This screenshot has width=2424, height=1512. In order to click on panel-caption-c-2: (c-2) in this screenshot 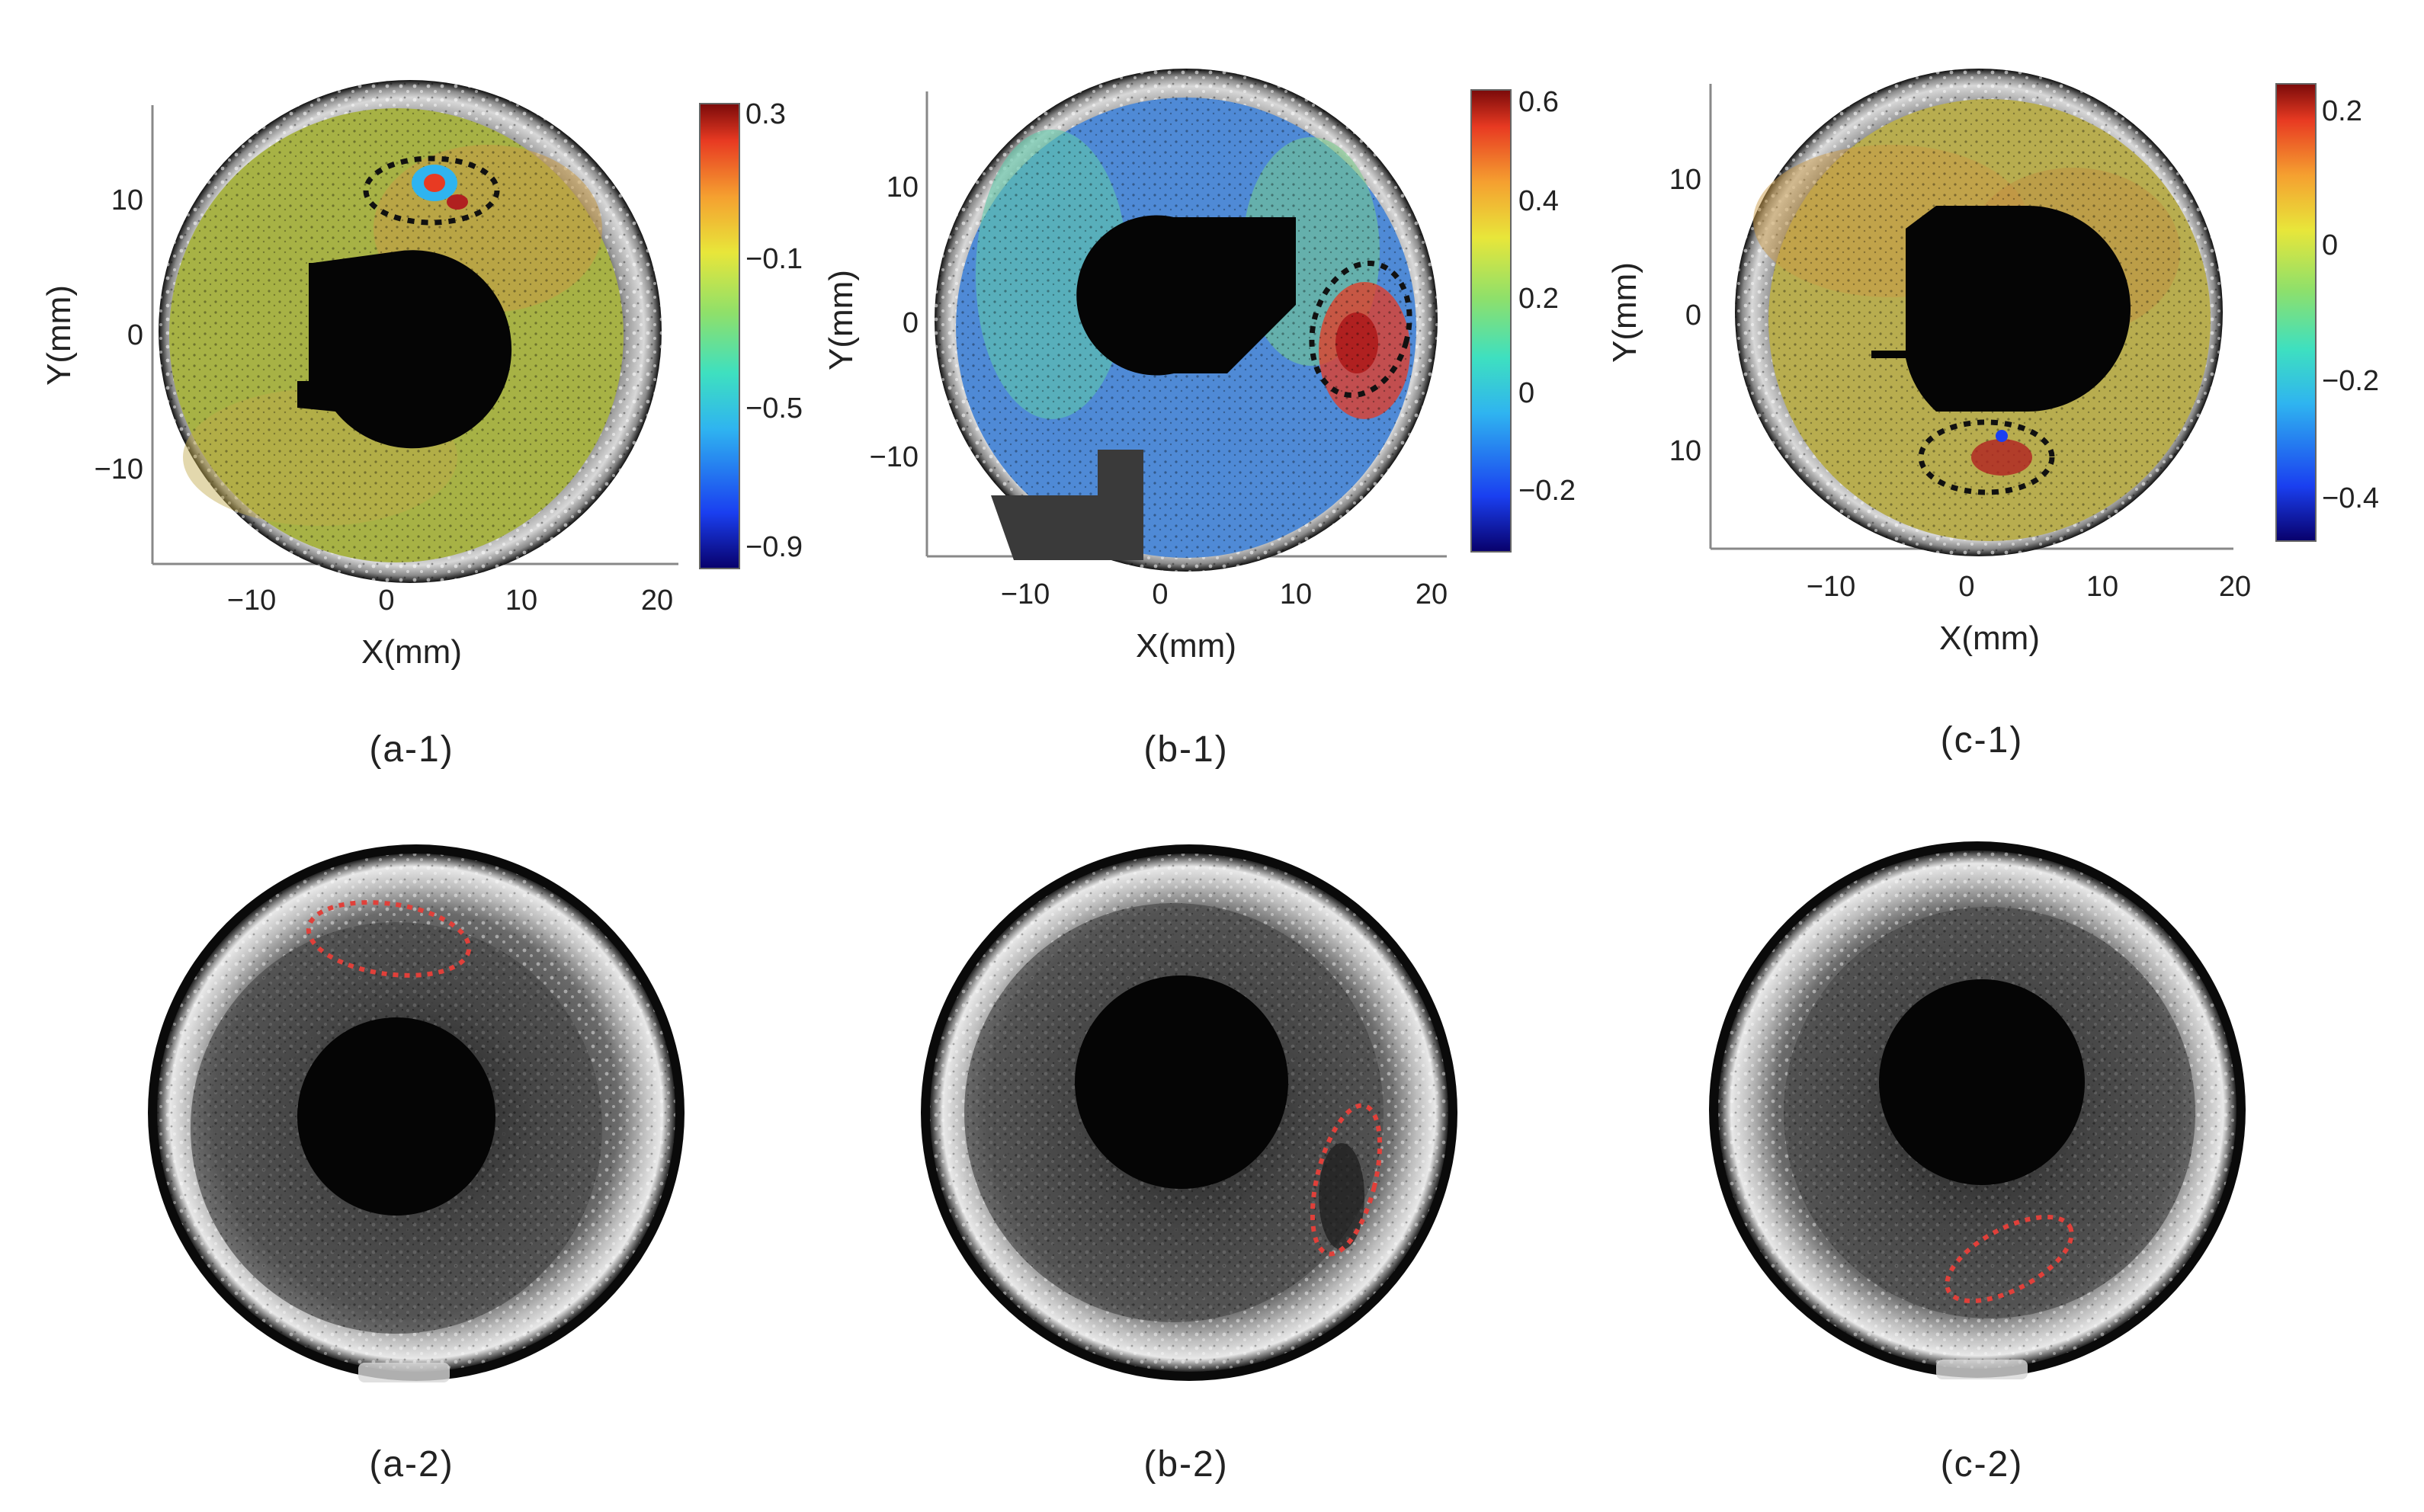, I will do `click(1982, 1464)`.